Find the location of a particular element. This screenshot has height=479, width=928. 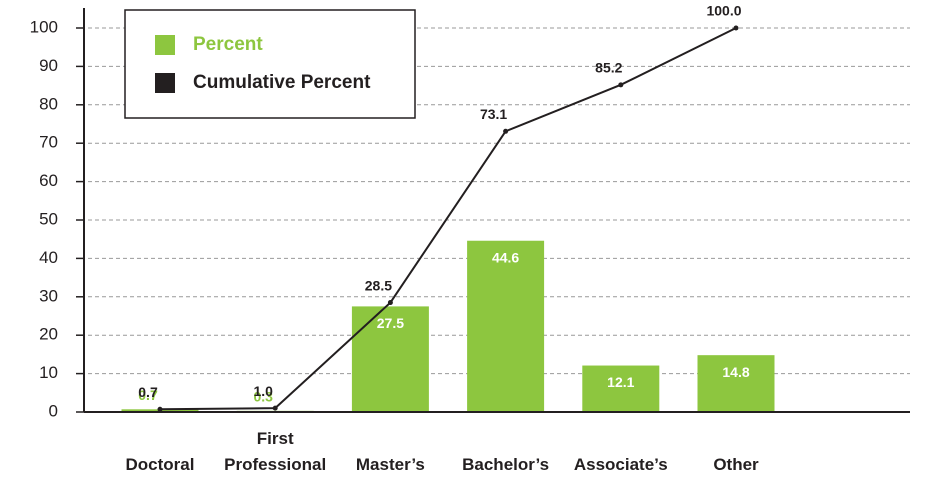

y-tick-label: 70 is located at coordinates (48, 142).